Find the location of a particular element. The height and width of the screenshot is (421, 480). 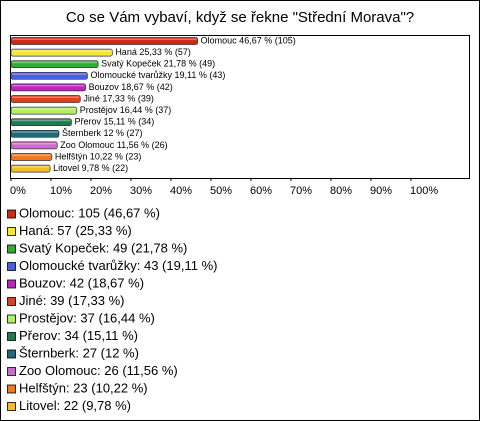

legend-label: Litovel: 22 (9,78 %) is located at coordinates (75, 405).